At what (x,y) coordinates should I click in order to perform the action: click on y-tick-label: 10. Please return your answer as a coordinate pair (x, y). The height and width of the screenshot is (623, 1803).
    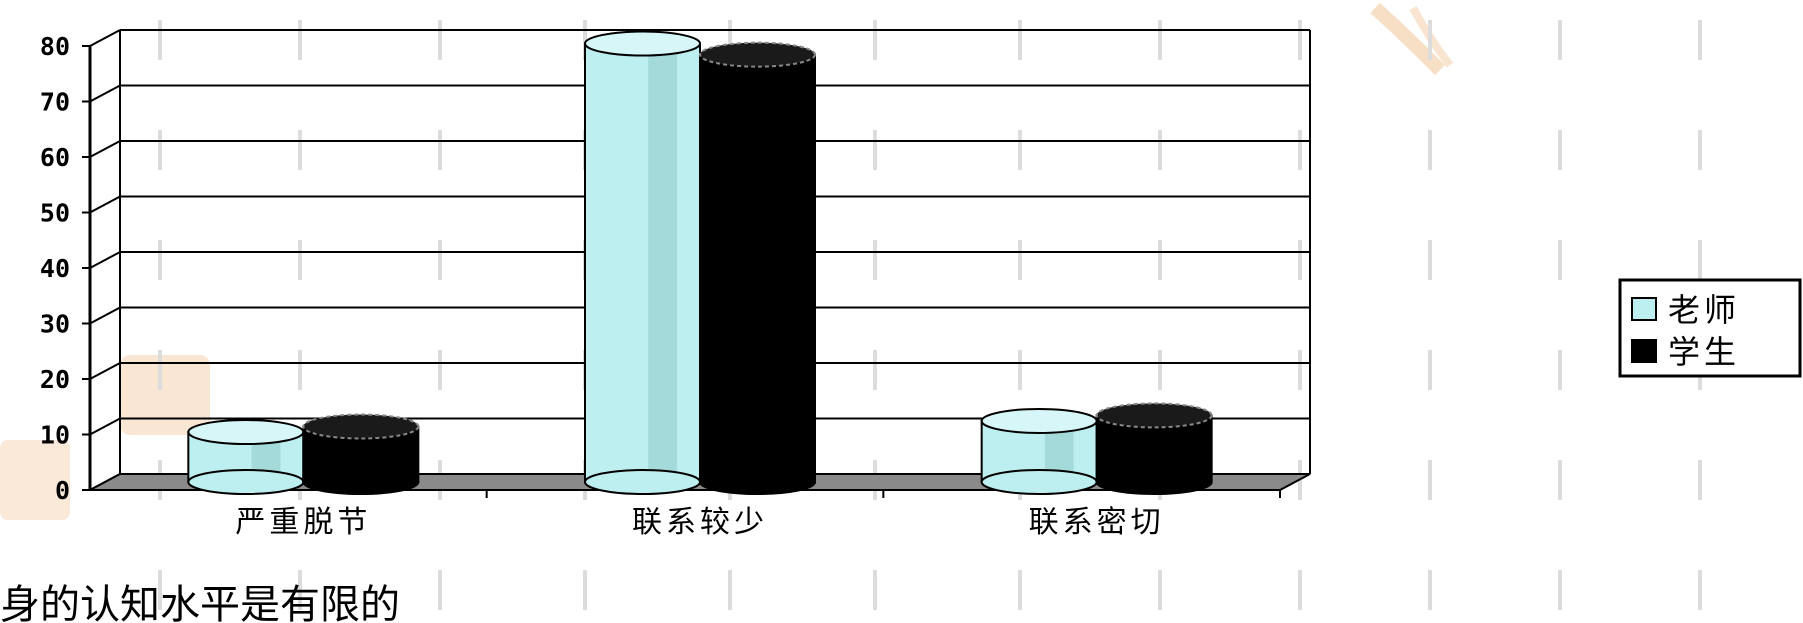
    Looking at the image, I should click on (55, 435).